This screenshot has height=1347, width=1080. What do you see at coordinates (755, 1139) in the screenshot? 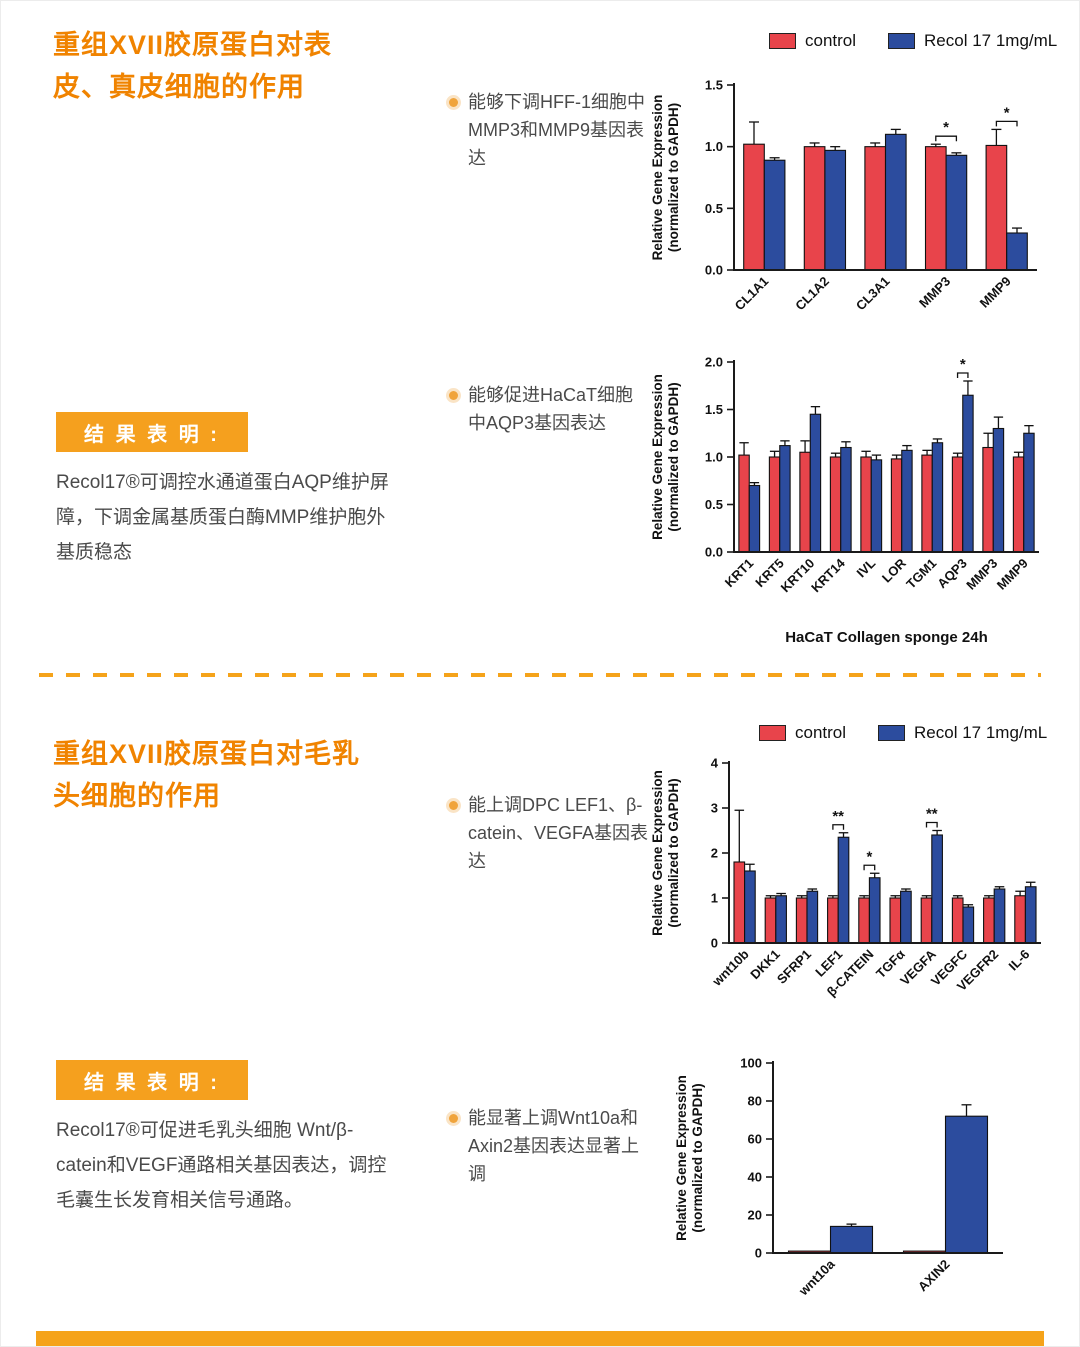
I see `svg-text: 60` at bounding box center [755, 1139].